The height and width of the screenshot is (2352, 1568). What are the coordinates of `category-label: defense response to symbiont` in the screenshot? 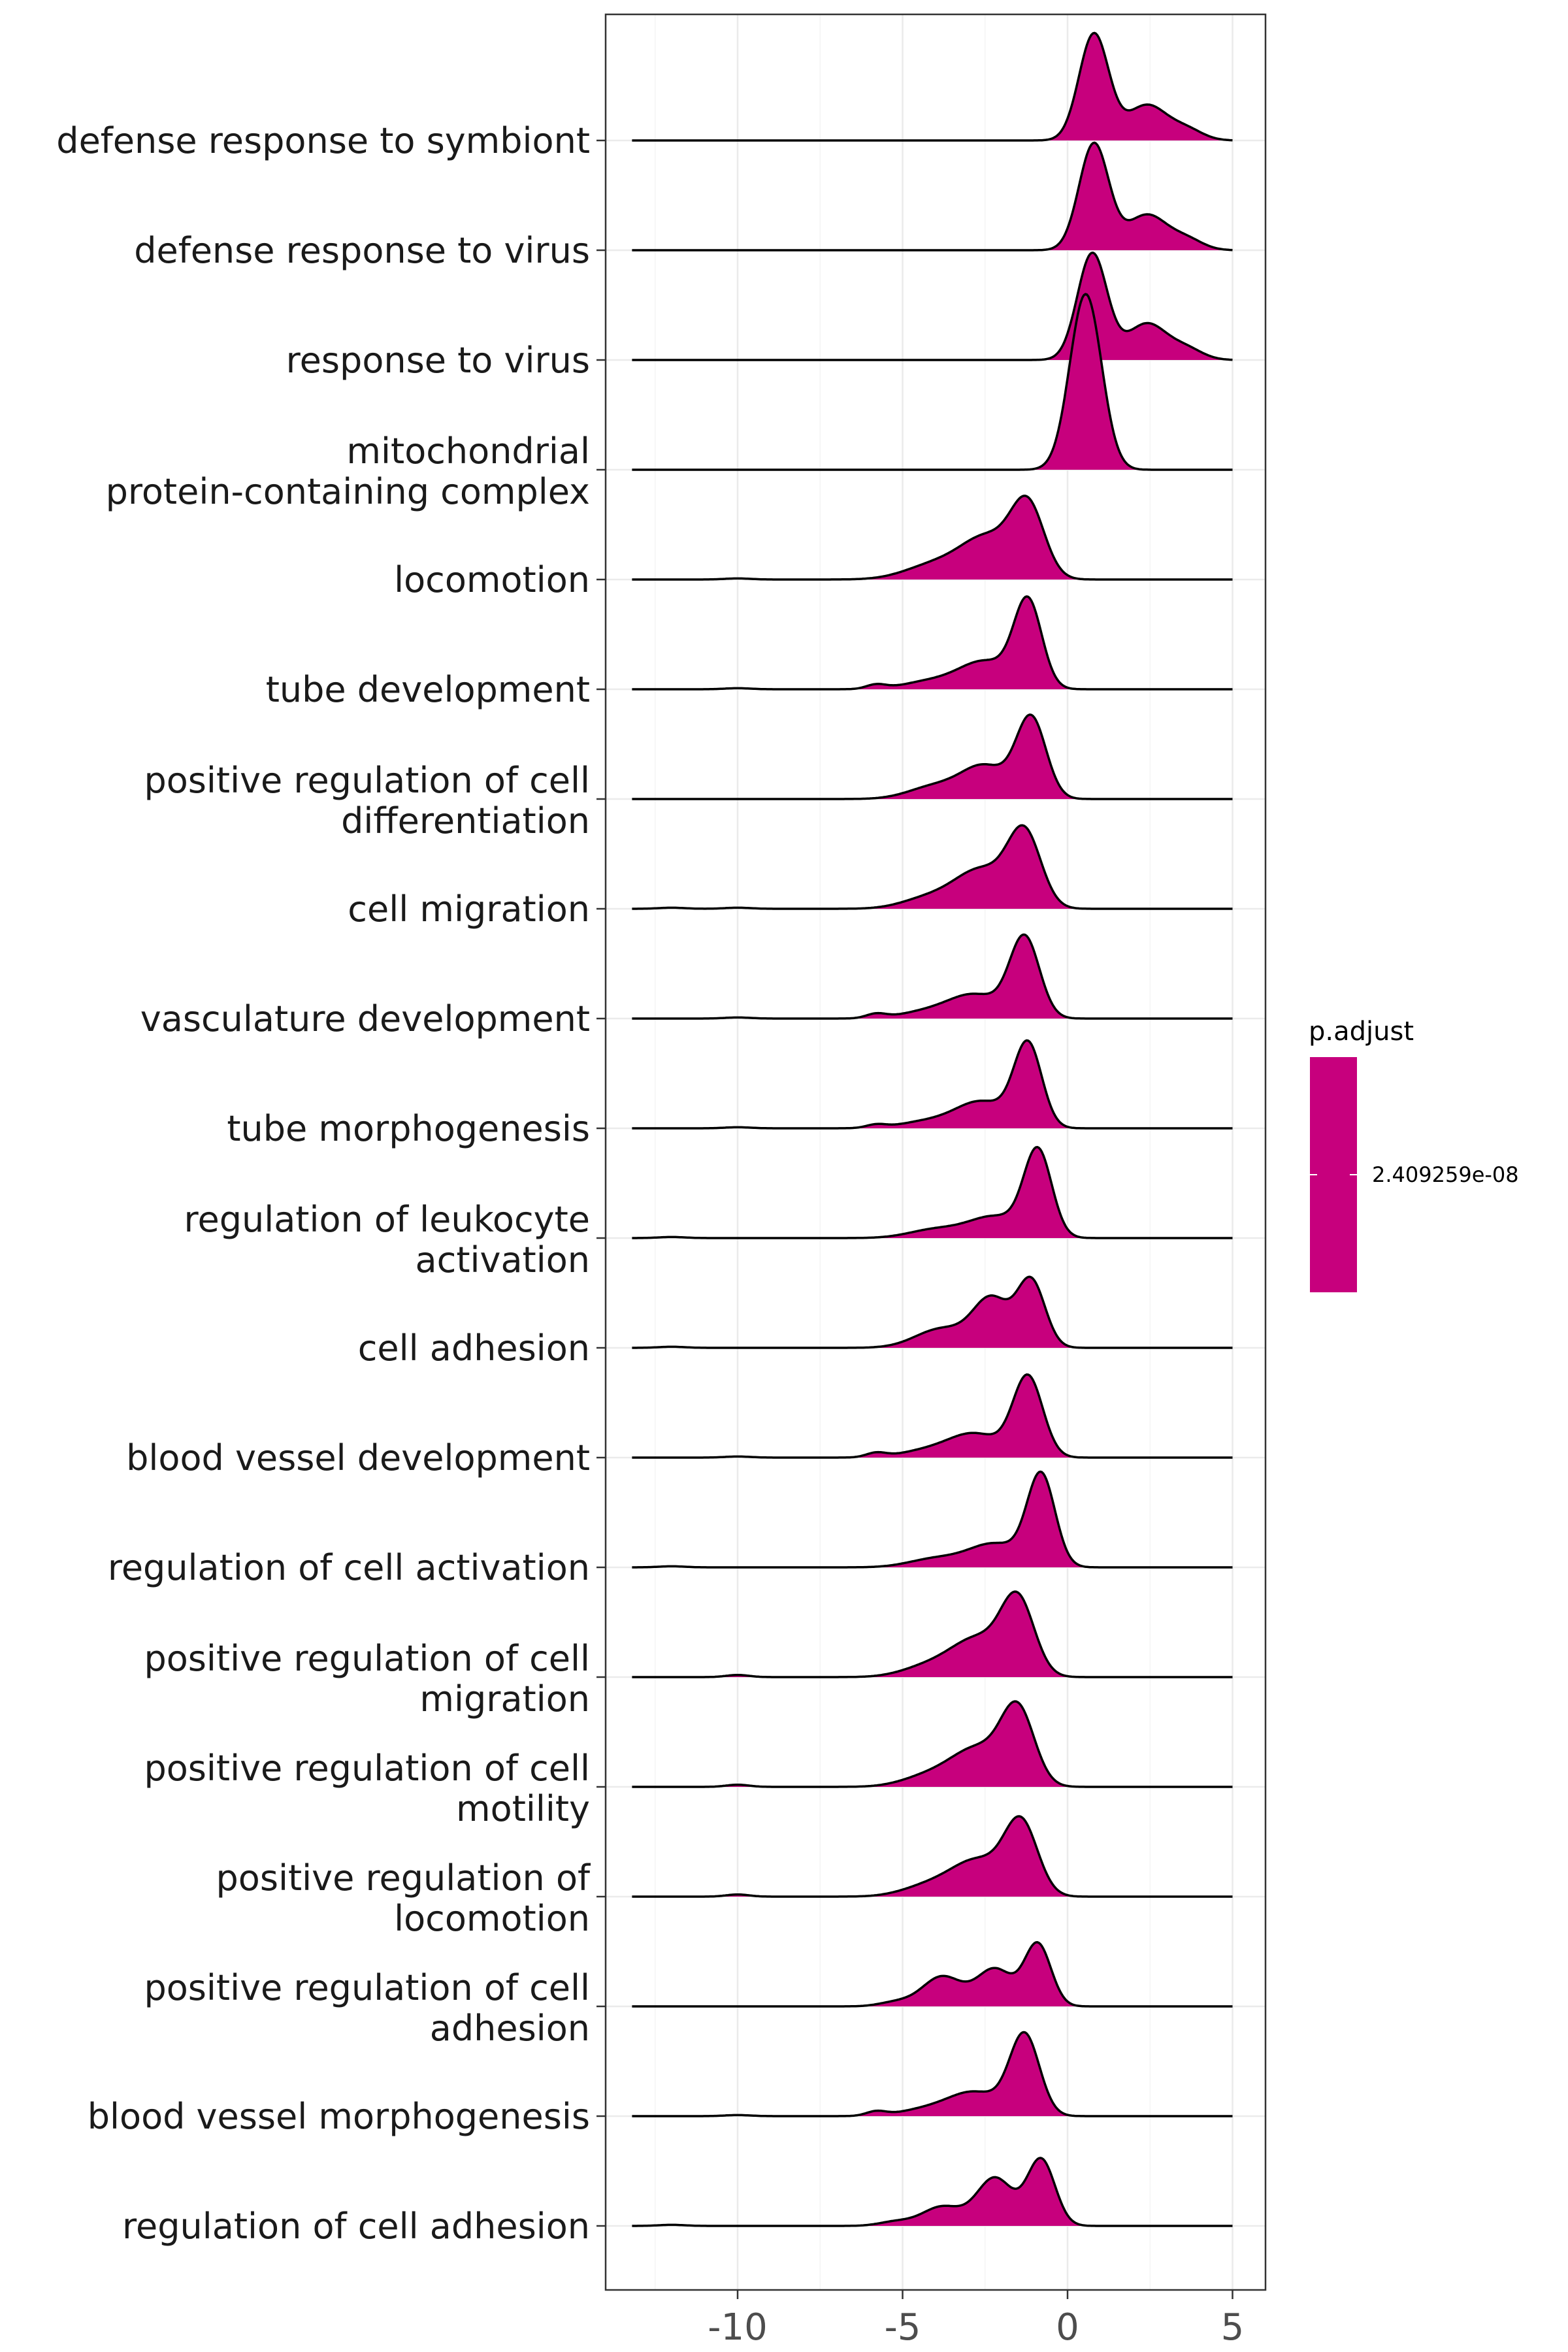 It's located at (323, 140).